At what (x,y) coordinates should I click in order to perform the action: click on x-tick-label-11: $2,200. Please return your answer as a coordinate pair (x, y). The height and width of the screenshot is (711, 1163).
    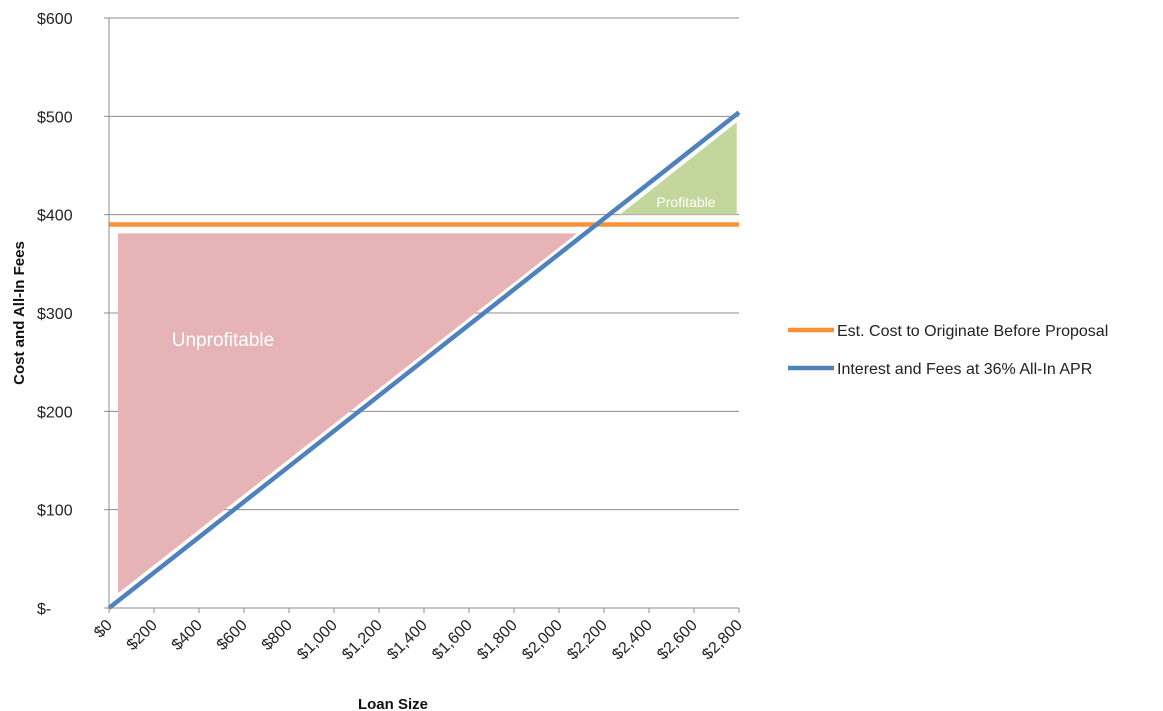
    Looking at the image, I should click on (587, 640).